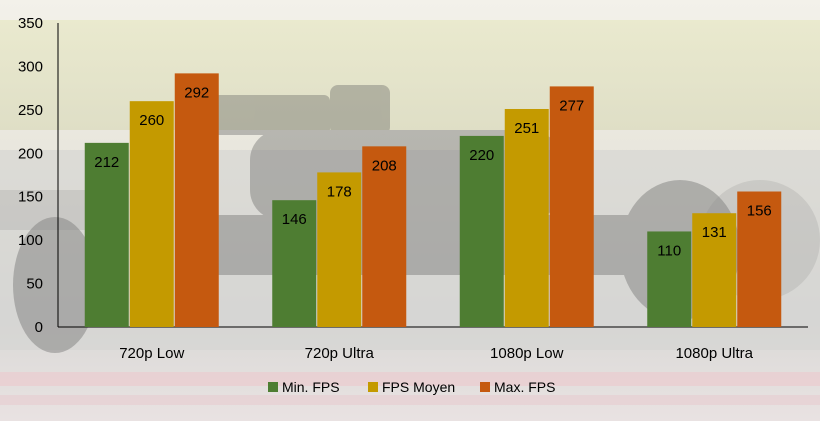 Image resolution: width=820 pixels, height=421 pixels. What do you see at coordinates (524, 387) in the screenshot?
I see `legend-label: Max. FPS` at bounding box center [524, 387].